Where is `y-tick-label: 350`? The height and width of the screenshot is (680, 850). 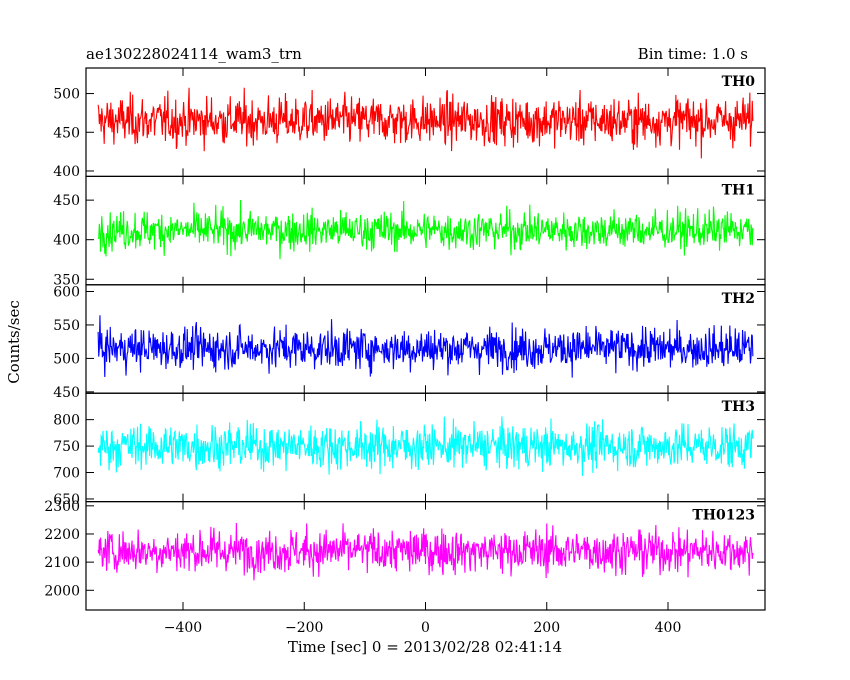 y-tick-label: 350 is located at coordinates (66, 280).